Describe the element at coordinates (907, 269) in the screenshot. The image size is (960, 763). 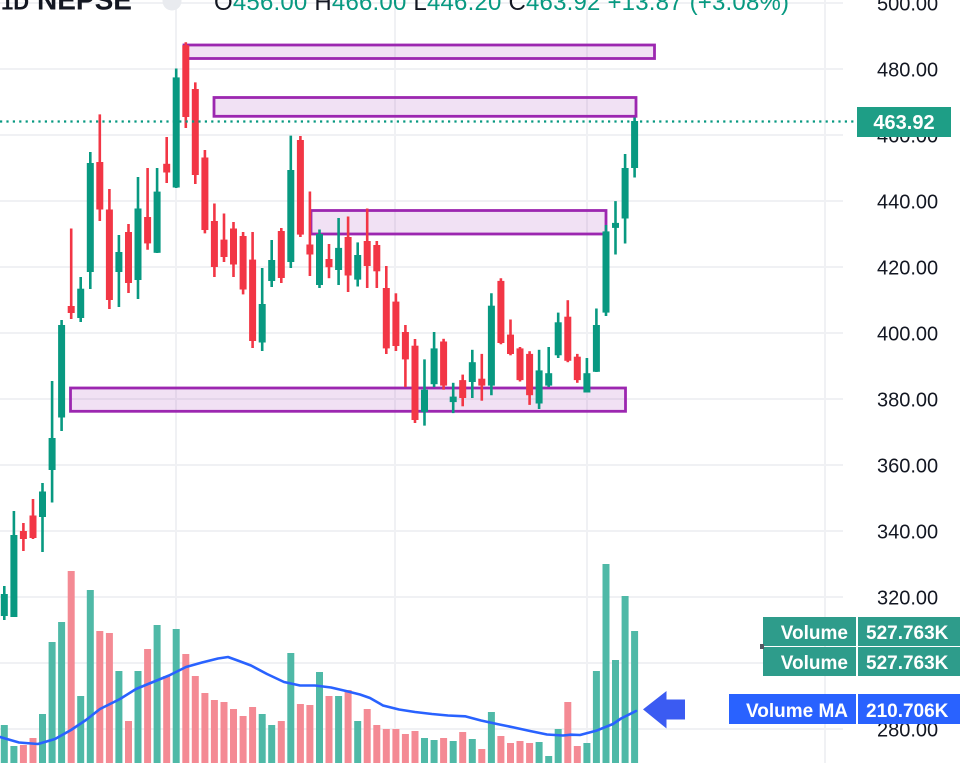
I see `svg-text: 420.00` at that location.